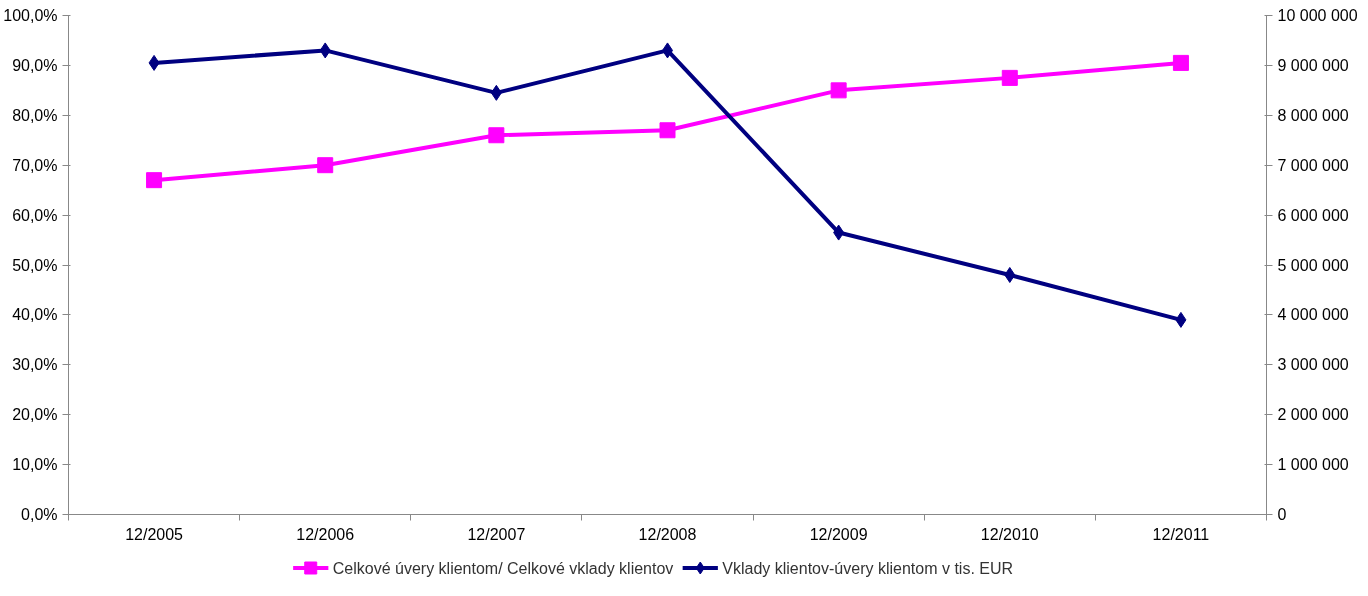 This screenshot has width=1368, height=596. I want to click on y-tick-label: 10,0%, so click(35, 465).